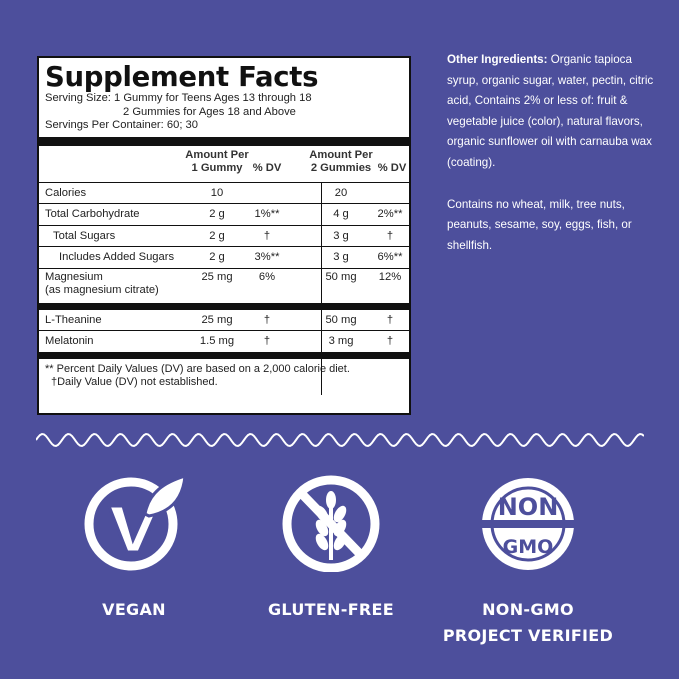 The height and width of the screenshot is (679, 679). What do you see at coordinates (224, 215) in the screenshot?
I see `table-row: Total Carbohydrate 2 g 1%** 4 g 2%**` at bounding box center [224, 215].